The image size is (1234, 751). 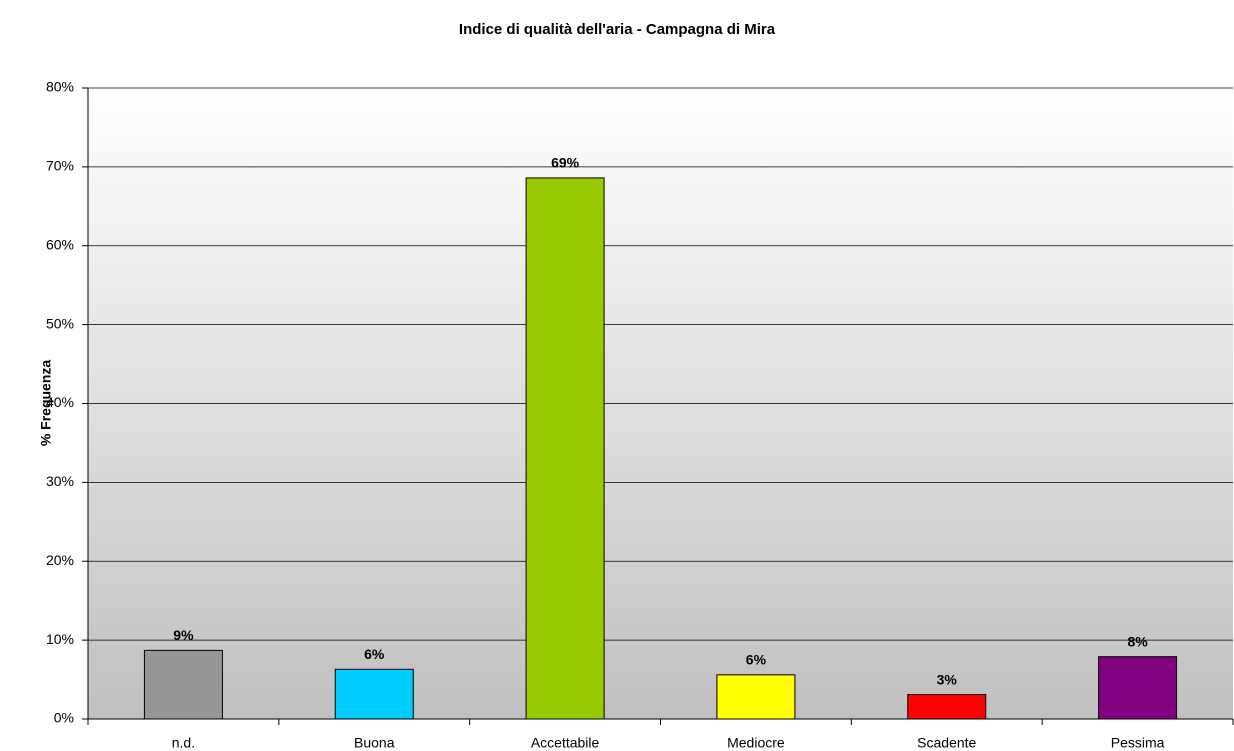 What do you see at coordinates (60, 639) in the screenshot?
I see `y-tick-label: 10%` at bounding box center [60, 639].